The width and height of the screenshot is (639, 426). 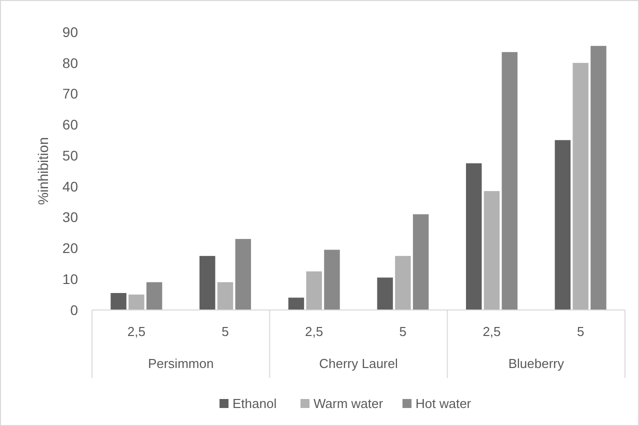 What do you see at coordinates (70, 155) in the screenshot?
I see `y-tick-label: 50` at bounding box center [70, 155].